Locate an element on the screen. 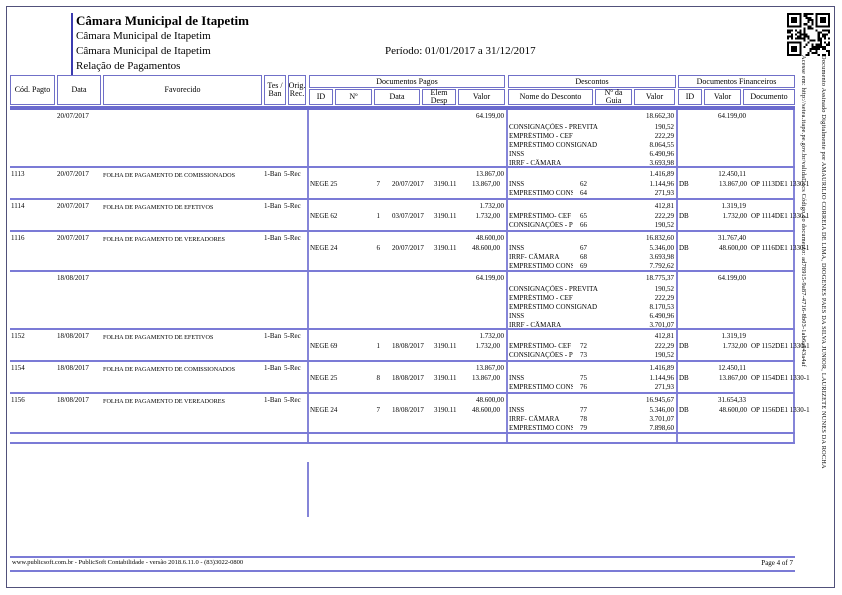 This screenshot has width=842, height=595. desconto-nome: CONSIGNAÇÕES - PREVITA is located at coordinates (553, 289).